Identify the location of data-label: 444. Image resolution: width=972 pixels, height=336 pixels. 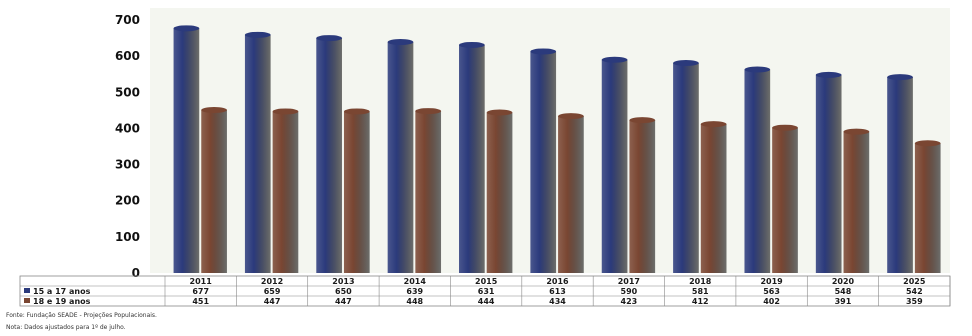
(486, 301).